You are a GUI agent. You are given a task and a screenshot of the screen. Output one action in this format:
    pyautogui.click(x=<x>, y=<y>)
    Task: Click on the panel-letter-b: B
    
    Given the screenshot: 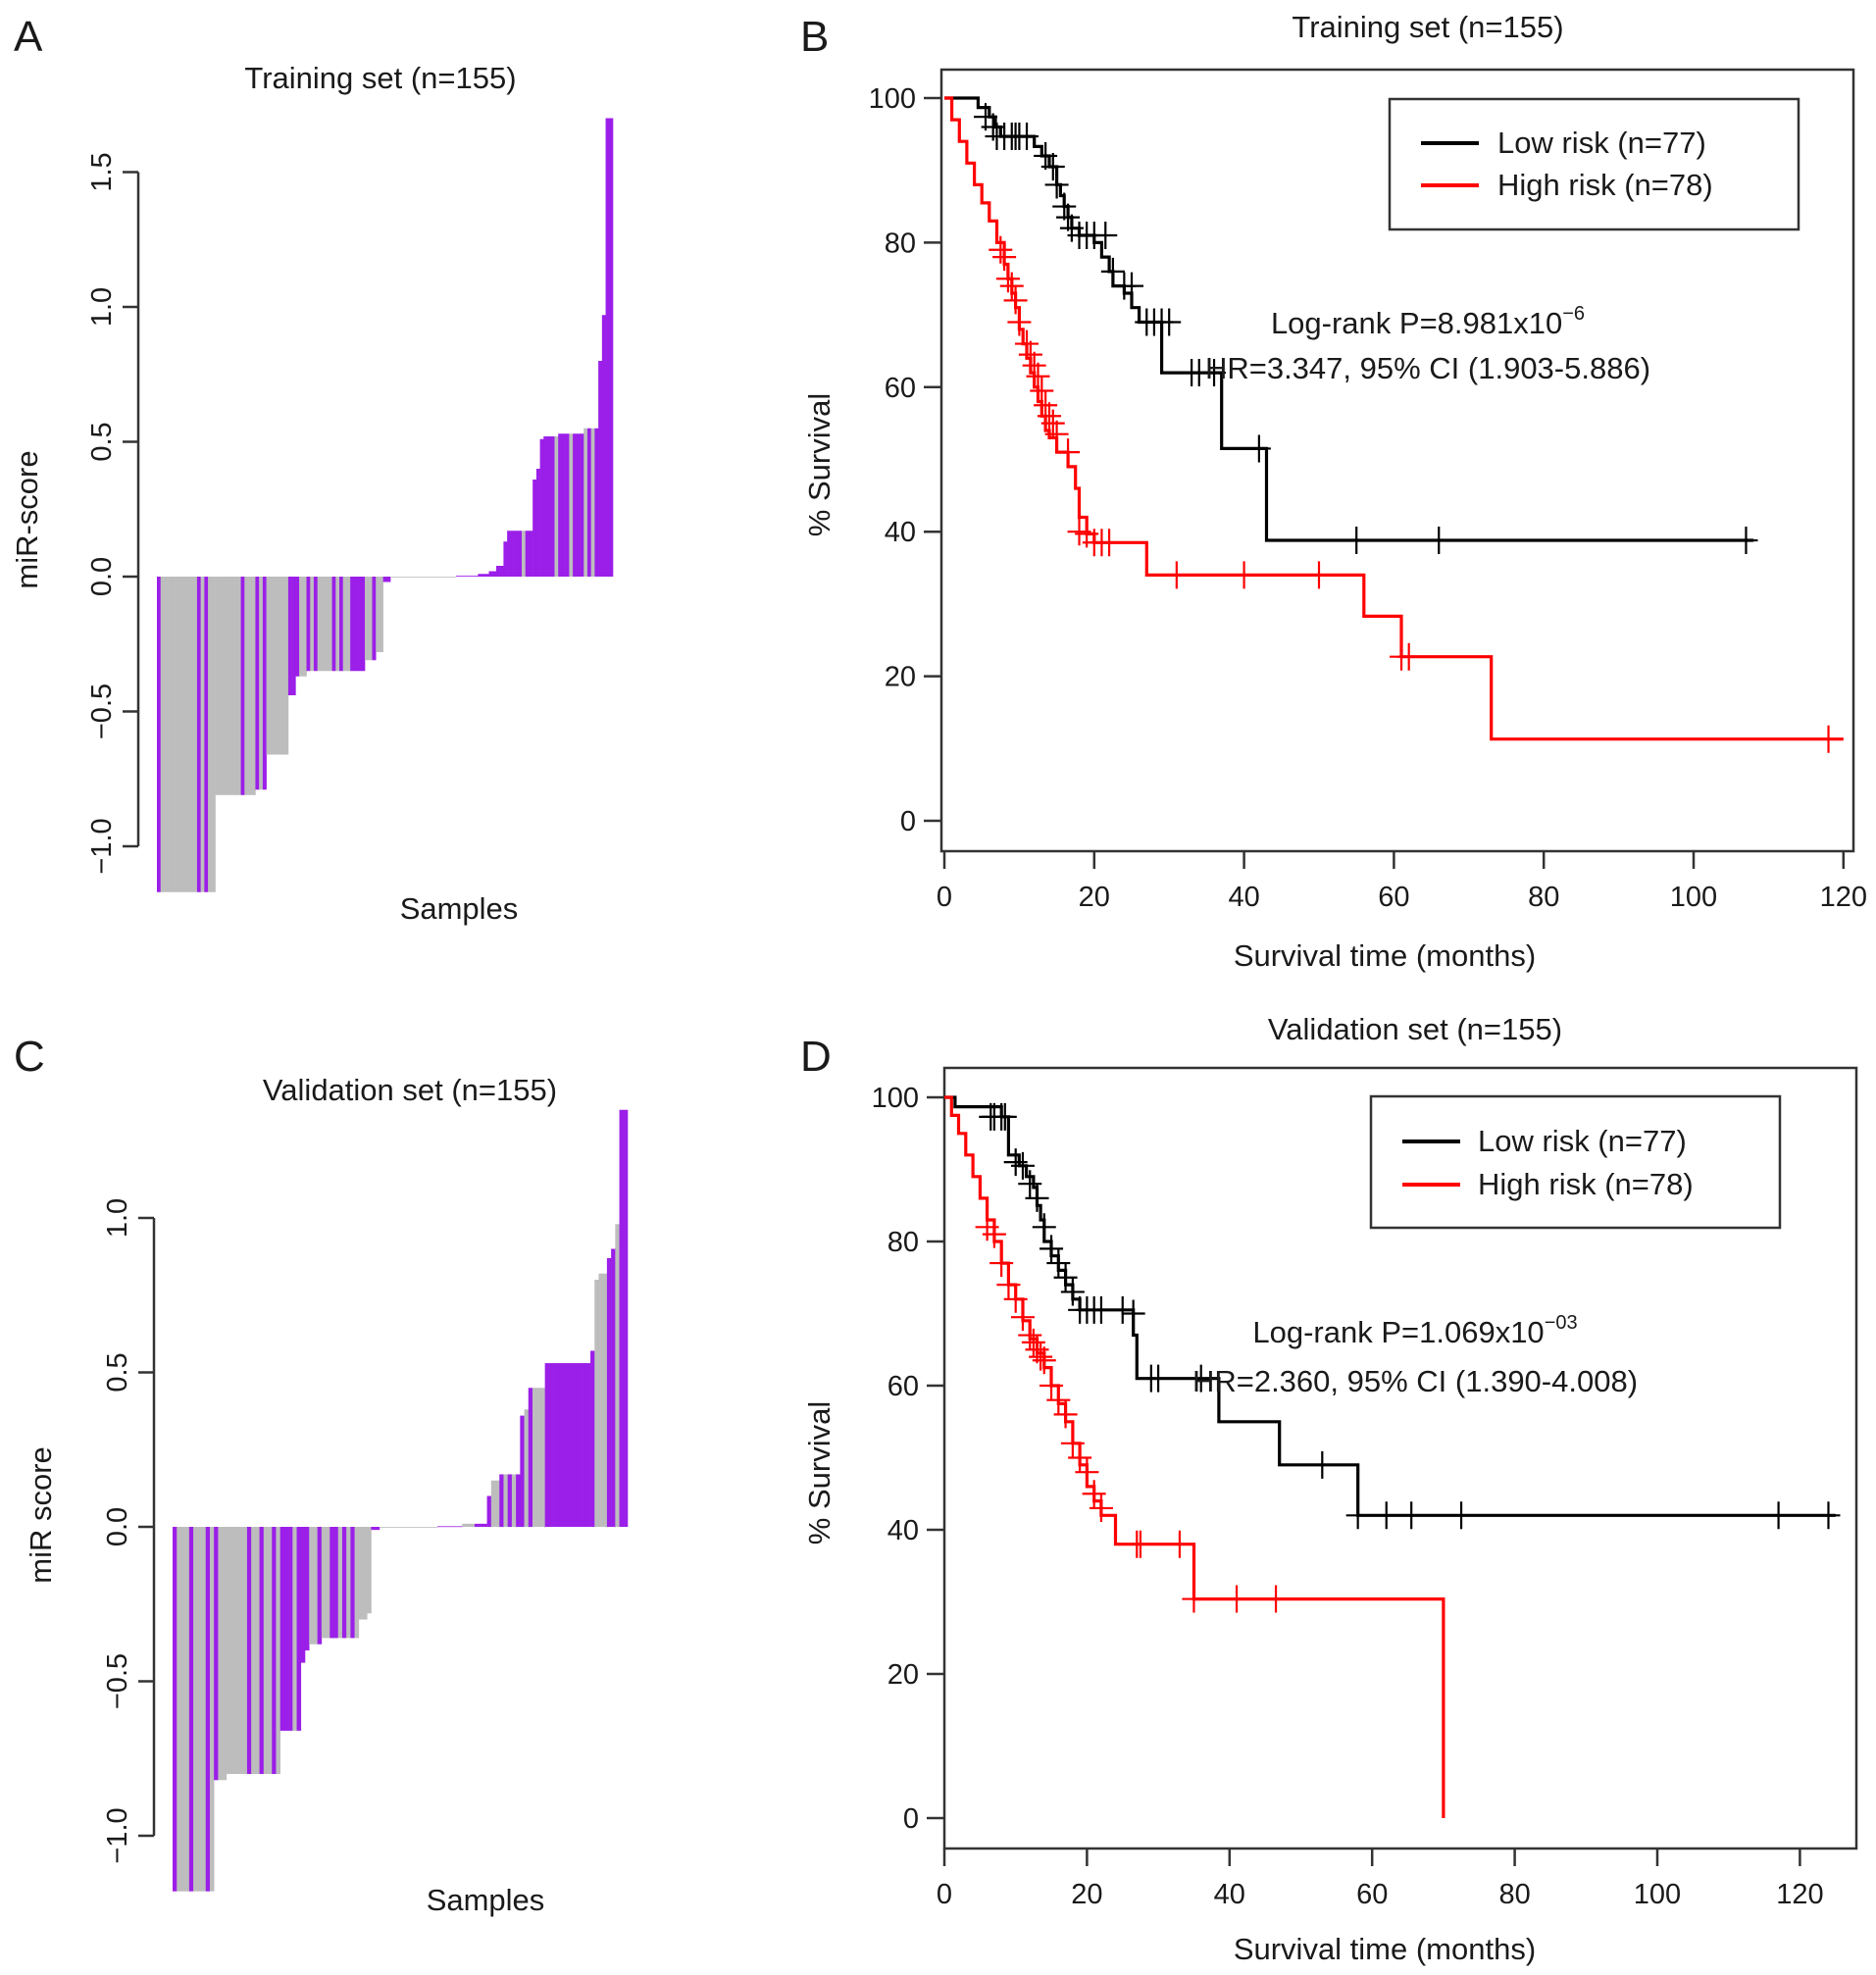 What is the action you would take?
    pyautogui.click(x=814, y=37)
    